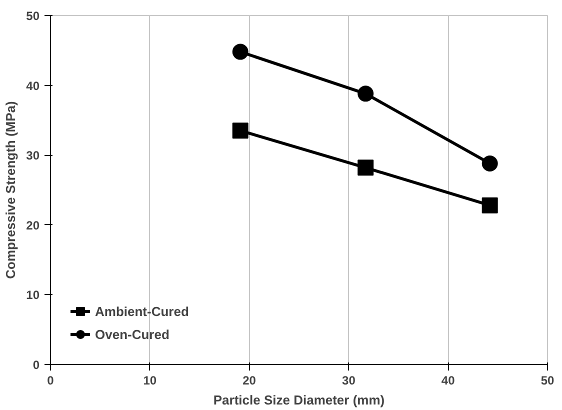 The height and width of the screenshot is (410, 562). Describe the element at coordinates (547, 381) in the screenshot. I see `x-tick-label: 50` at that location.